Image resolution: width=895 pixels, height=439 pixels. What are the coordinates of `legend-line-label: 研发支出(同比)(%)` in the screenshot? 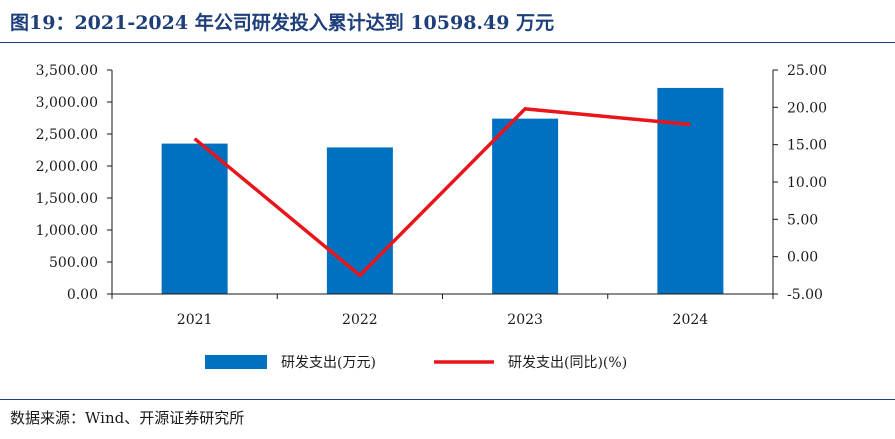 It's located at (567, 363).